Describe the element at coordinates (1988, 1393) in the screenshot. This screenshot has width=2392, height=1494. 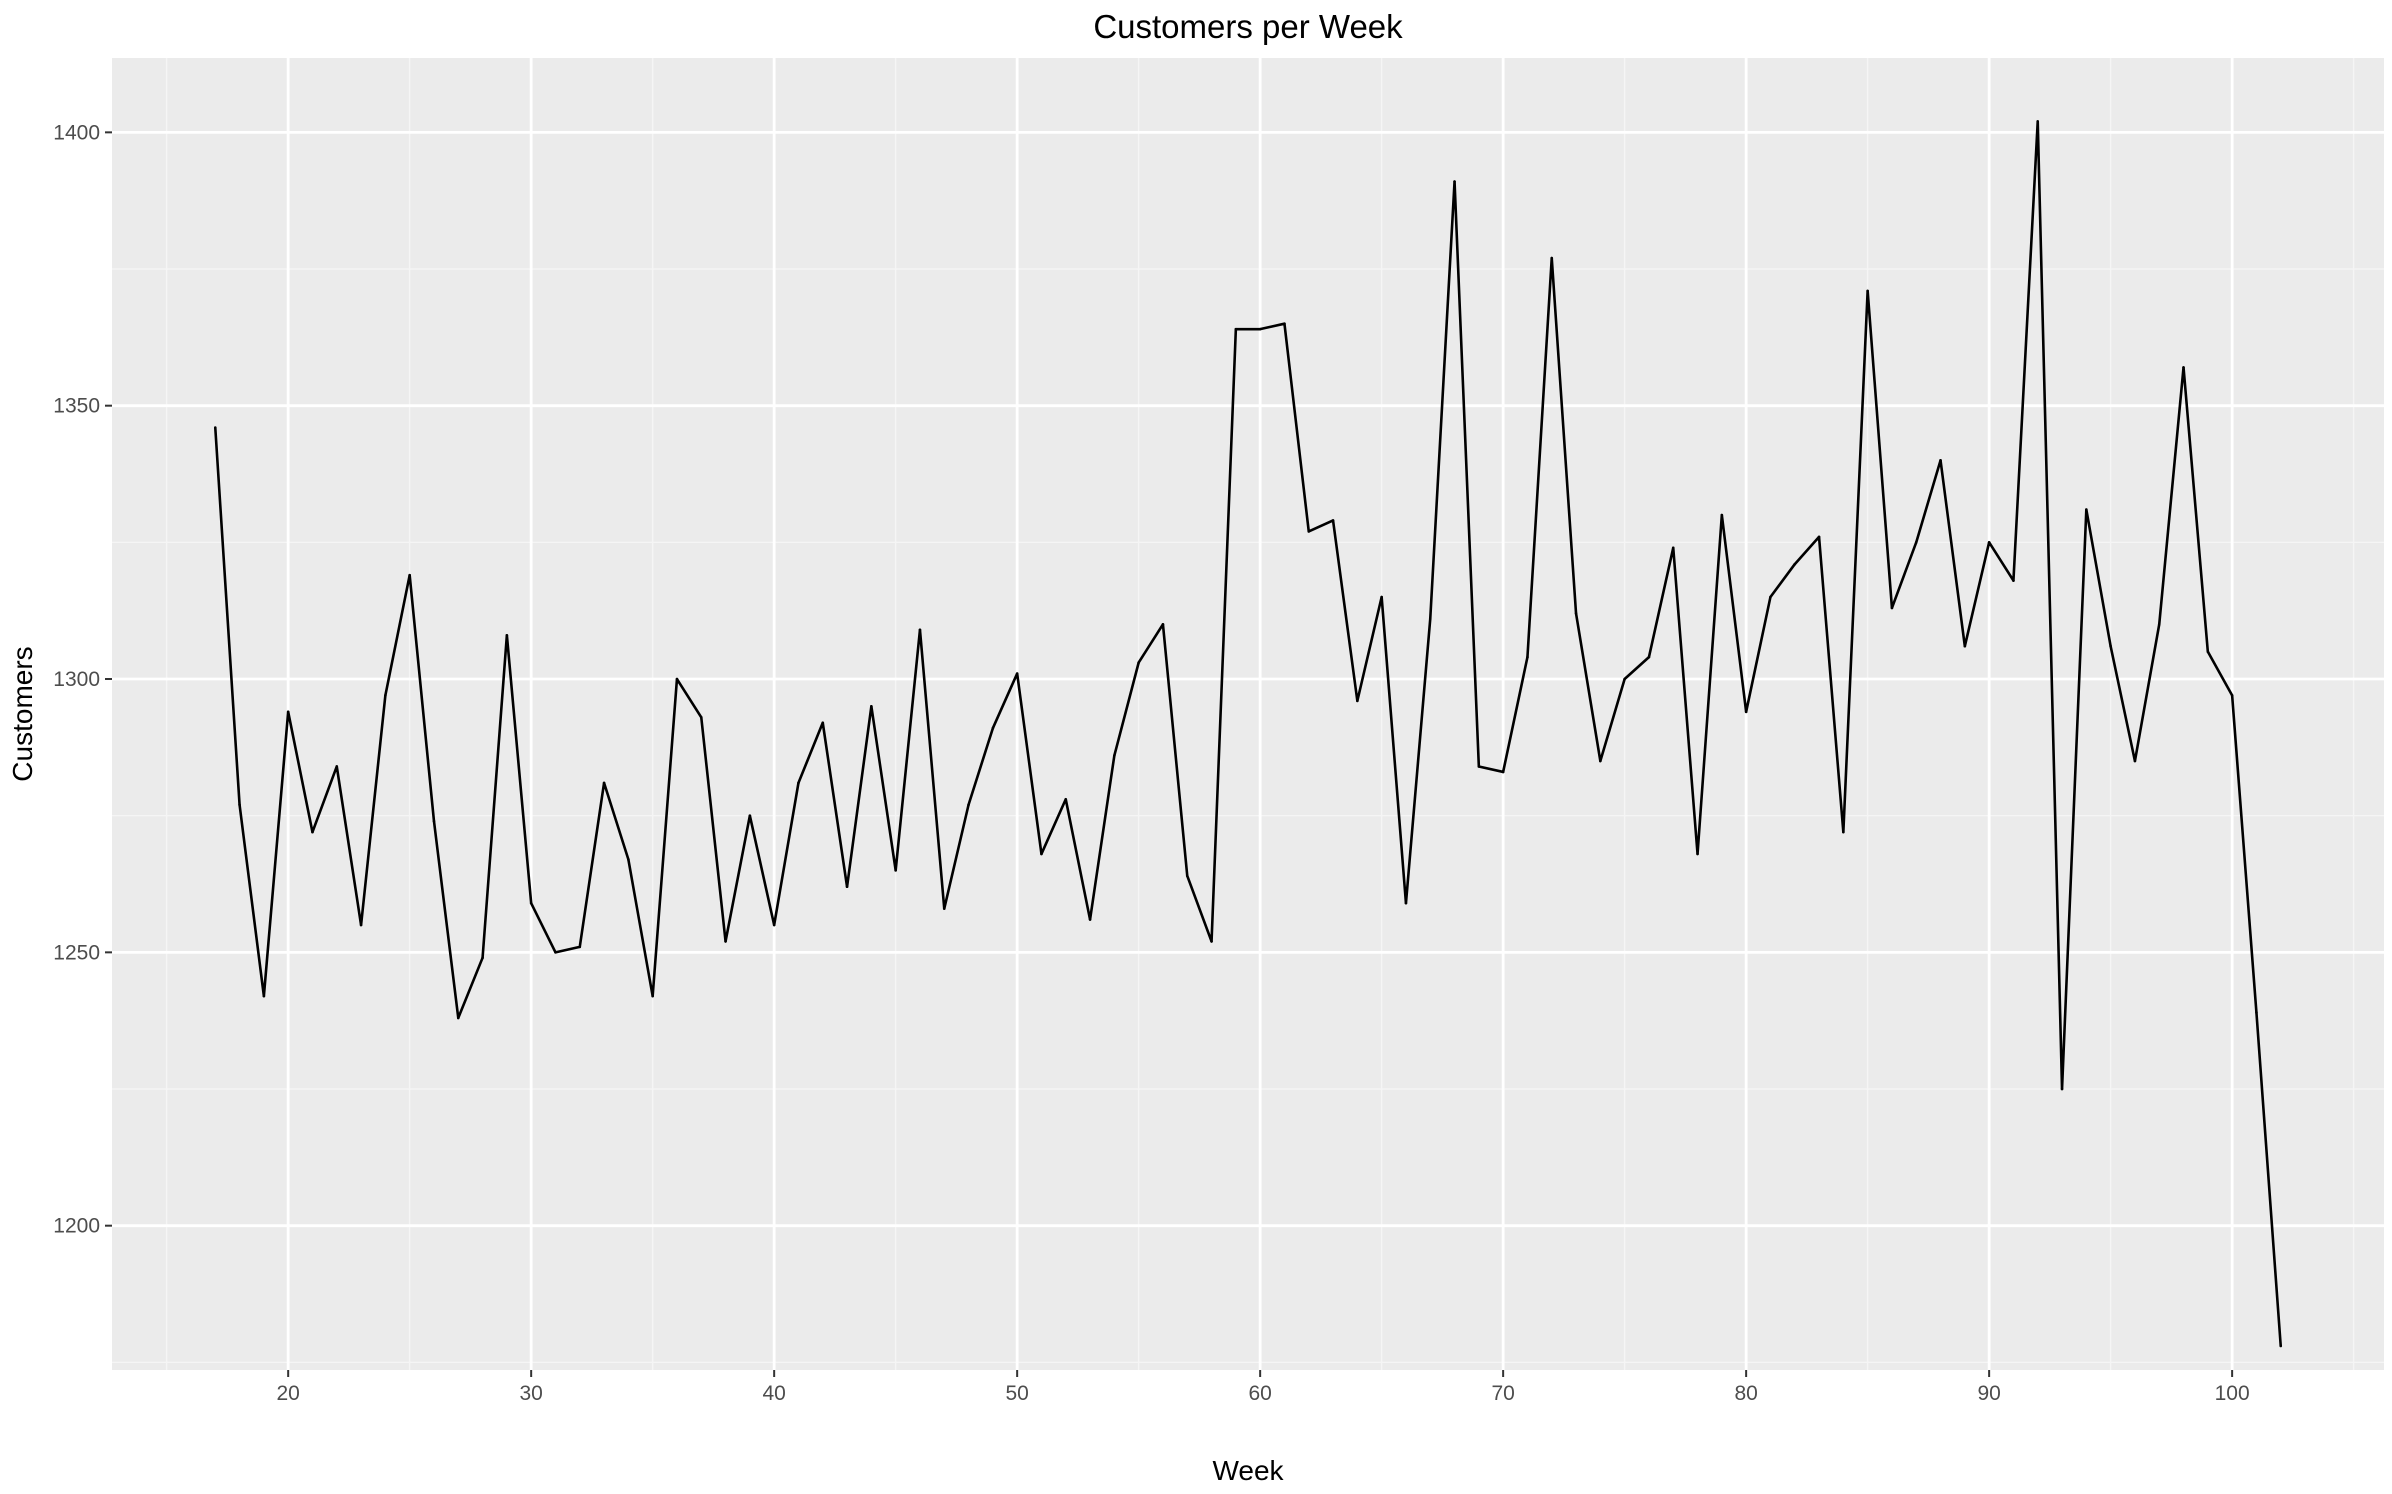
I see `x-tick-label: 90` at that location.